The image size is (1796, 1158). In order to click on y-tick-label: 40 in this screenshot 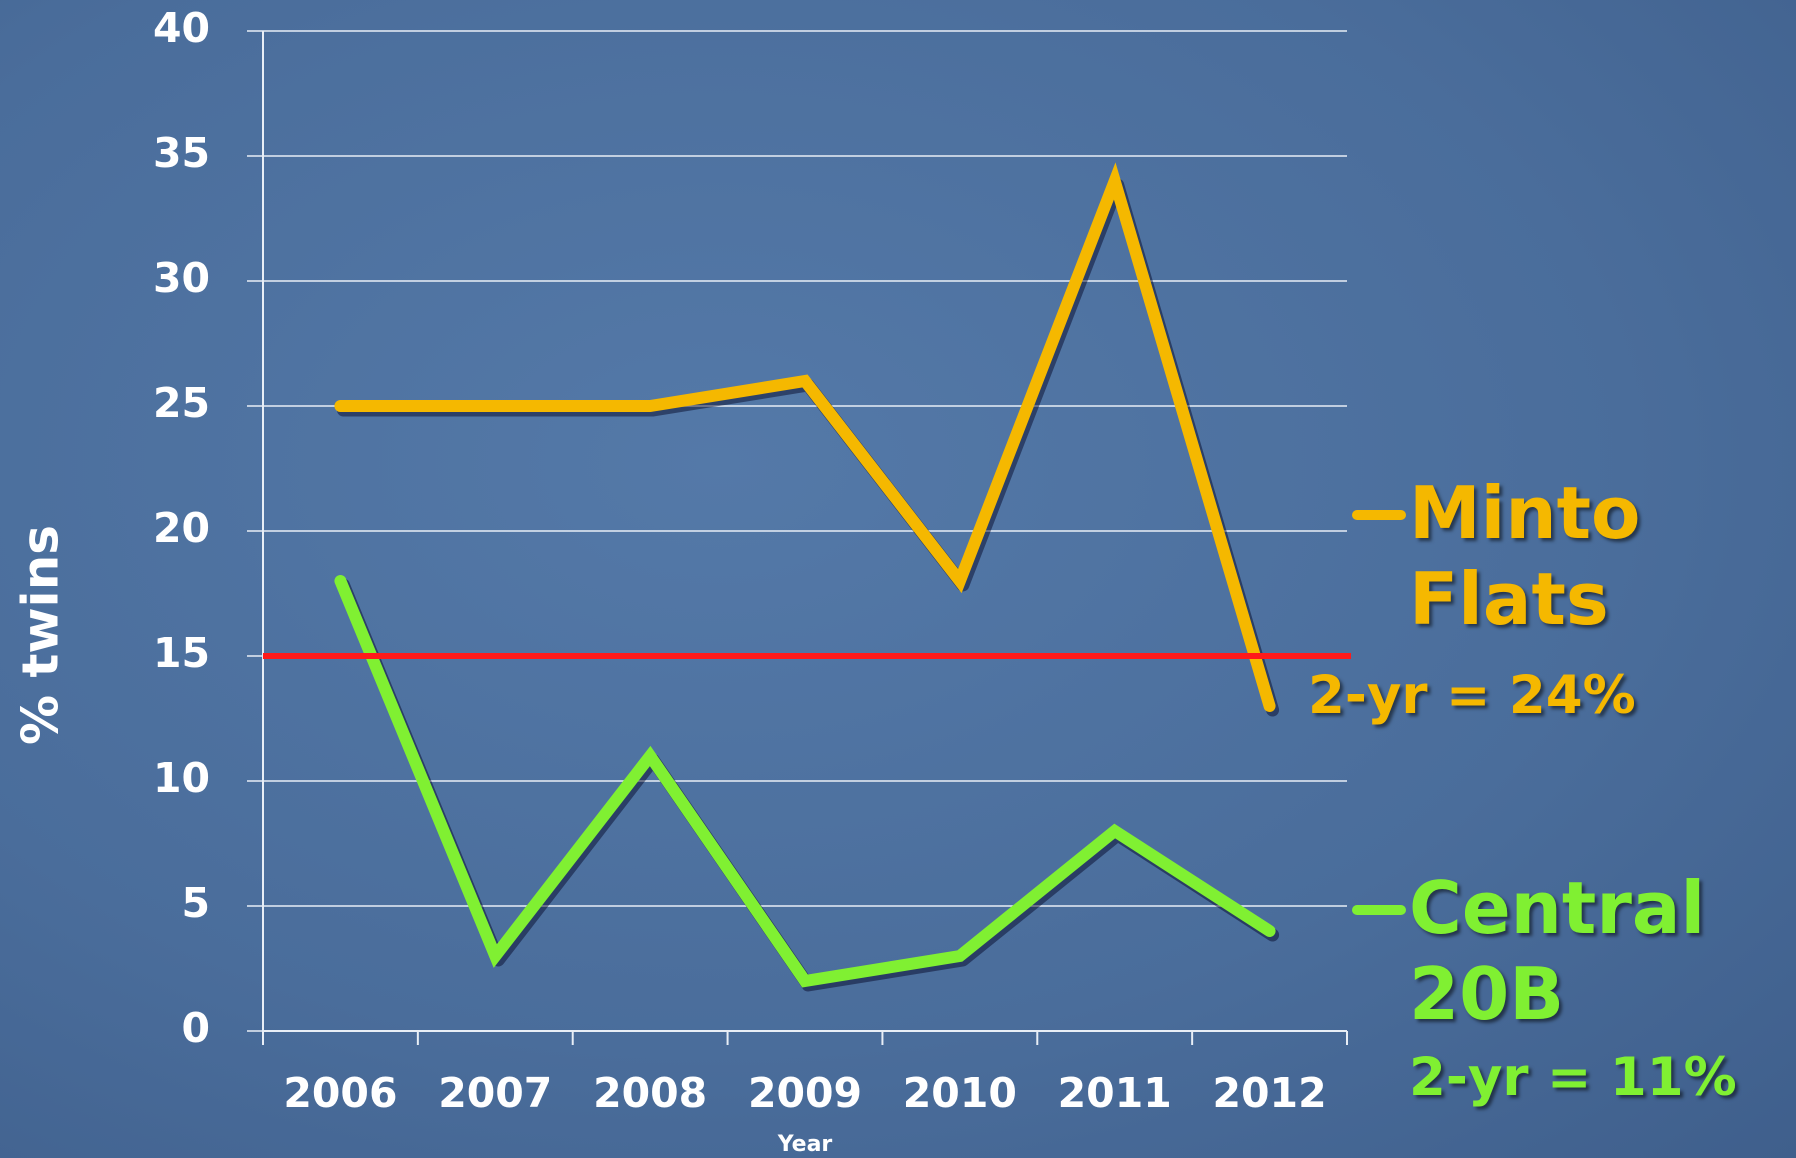, I will do `click(181, 28)`.